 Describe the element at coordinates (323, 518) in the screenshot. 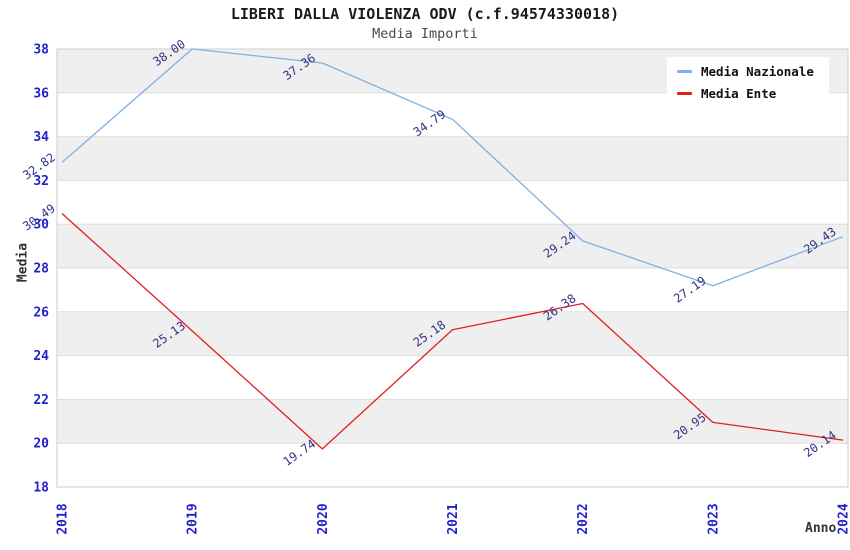

I see `x-axis-tick-label: 2020` at that location.